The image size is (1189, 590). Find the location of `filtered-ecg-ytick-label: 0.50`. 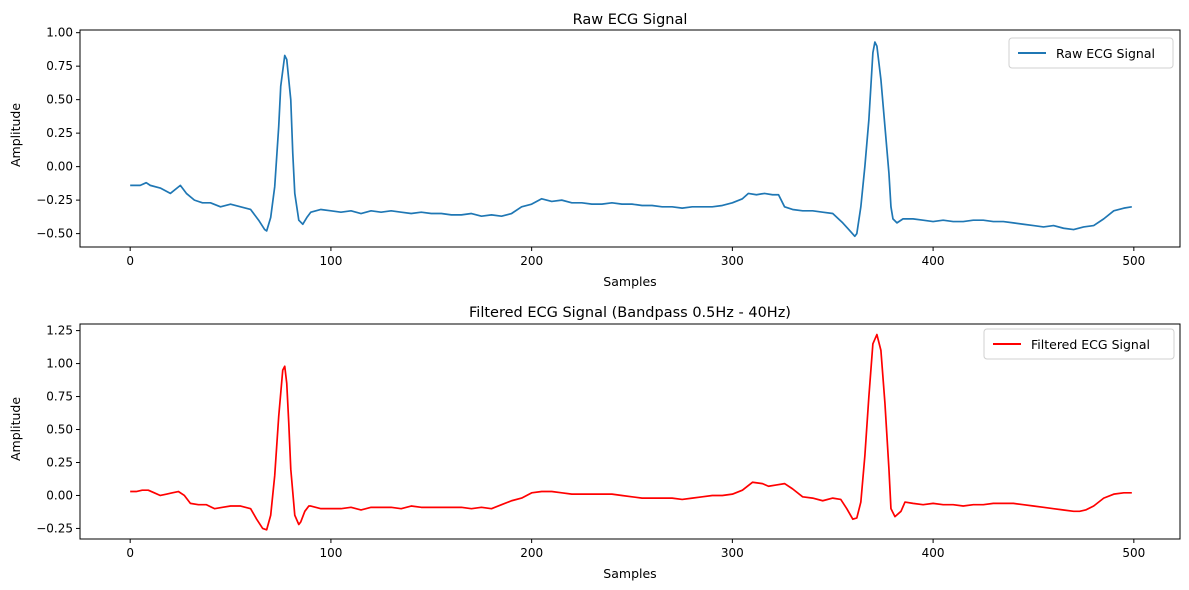

filtered-ecg-ytick-label: 0.50 is located at coordinates (59, 430).